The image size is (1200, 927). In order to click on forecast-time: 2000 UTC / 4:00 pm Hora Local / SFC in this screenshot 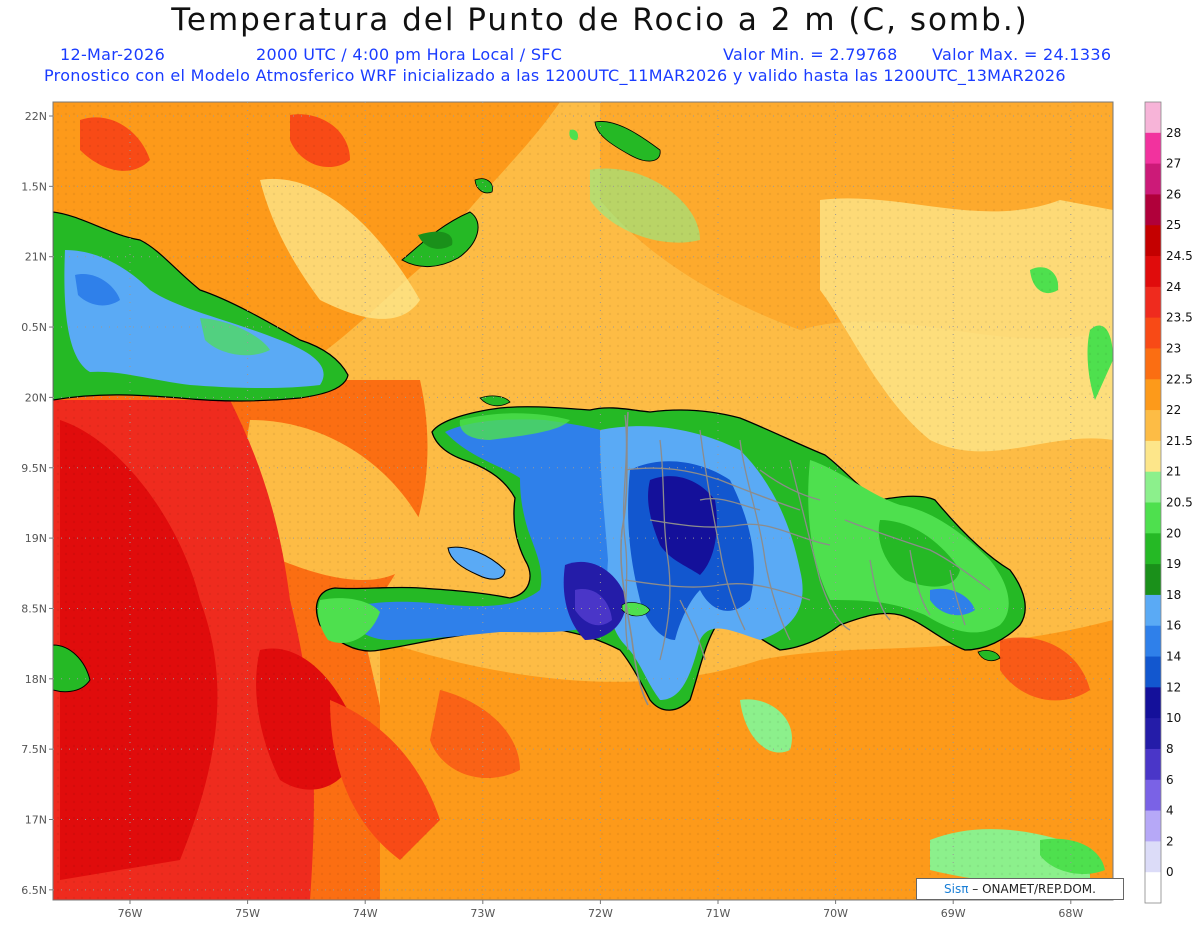, I will do `click(409, 54)`.